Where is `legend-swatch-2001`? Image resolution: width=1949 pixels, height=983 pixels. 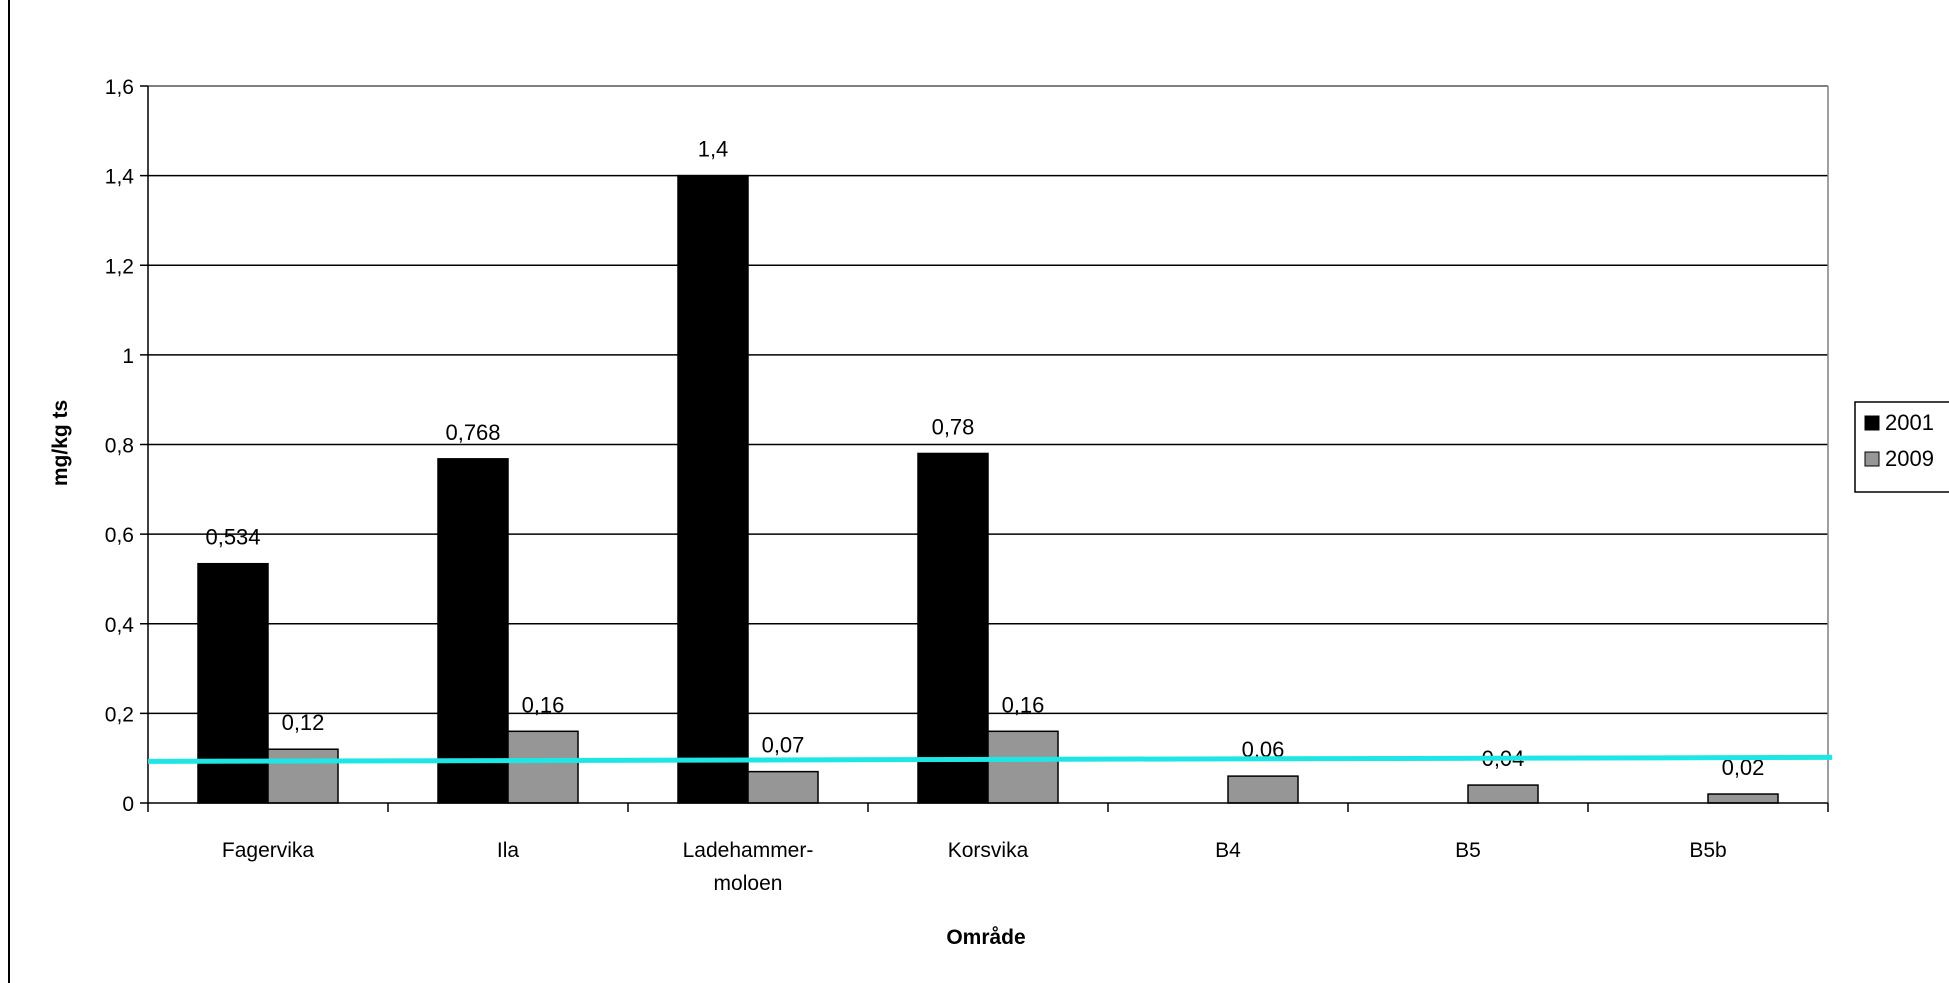 legend-swatch-2001 is located at coordinates (1872, 423).